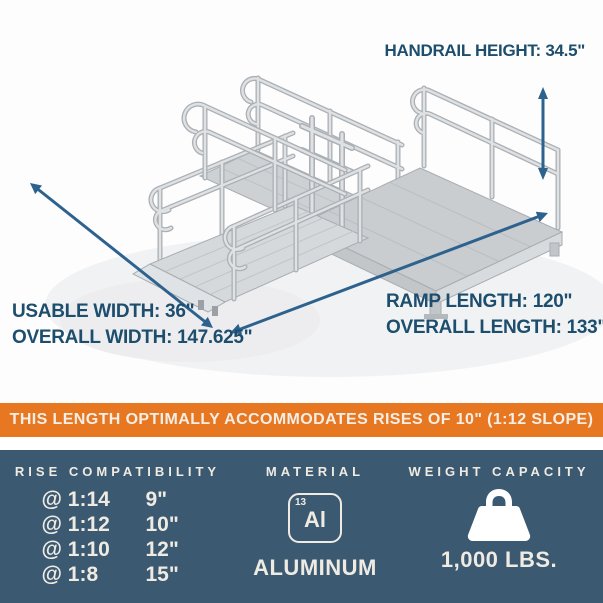 Image resolution: width=603 pixels, height=603 pixels. Describe the element at coordinates (162, 574) in the screenshot. I see `rise-value: 15"` at that location.